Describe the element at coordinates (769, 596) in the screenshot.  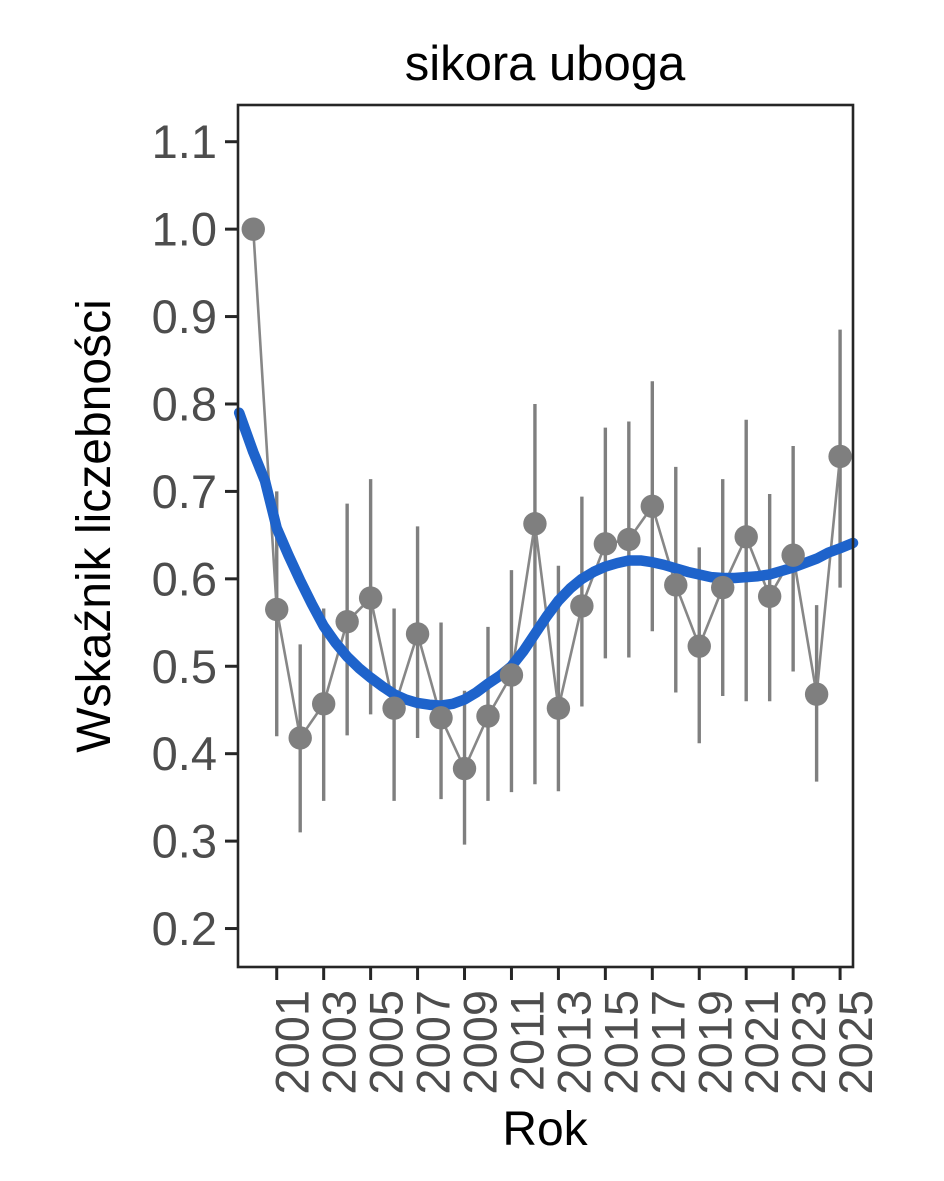
I see `point-2022` at that location.